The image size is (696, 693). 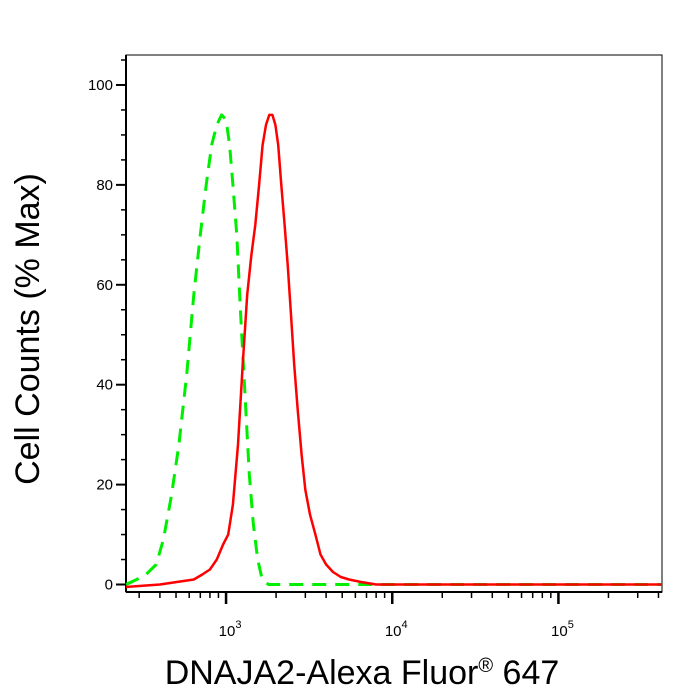 I want to click on x-axis-title: DNAJA2-Alexa Fluor® 647, so click(x=362, y=673).